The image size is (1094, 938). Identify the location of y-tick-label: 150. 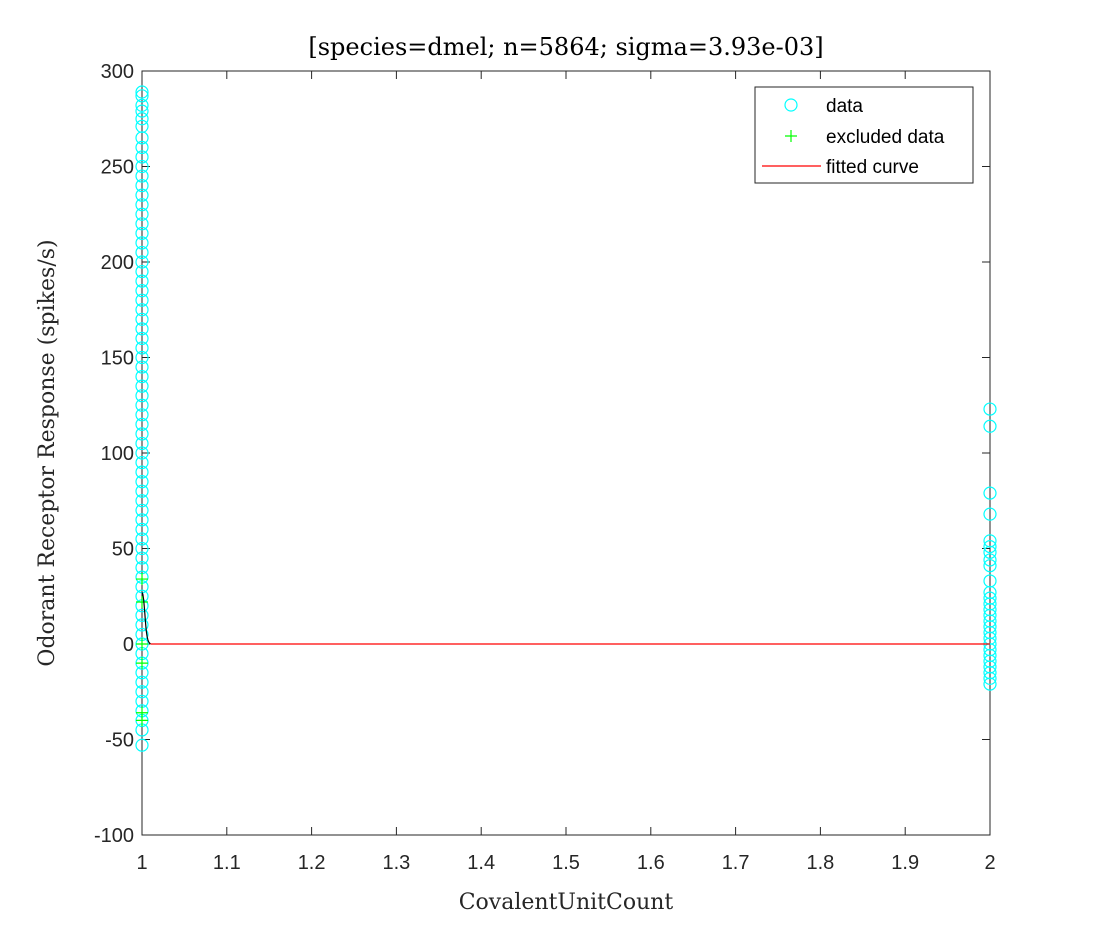
(117, 359).